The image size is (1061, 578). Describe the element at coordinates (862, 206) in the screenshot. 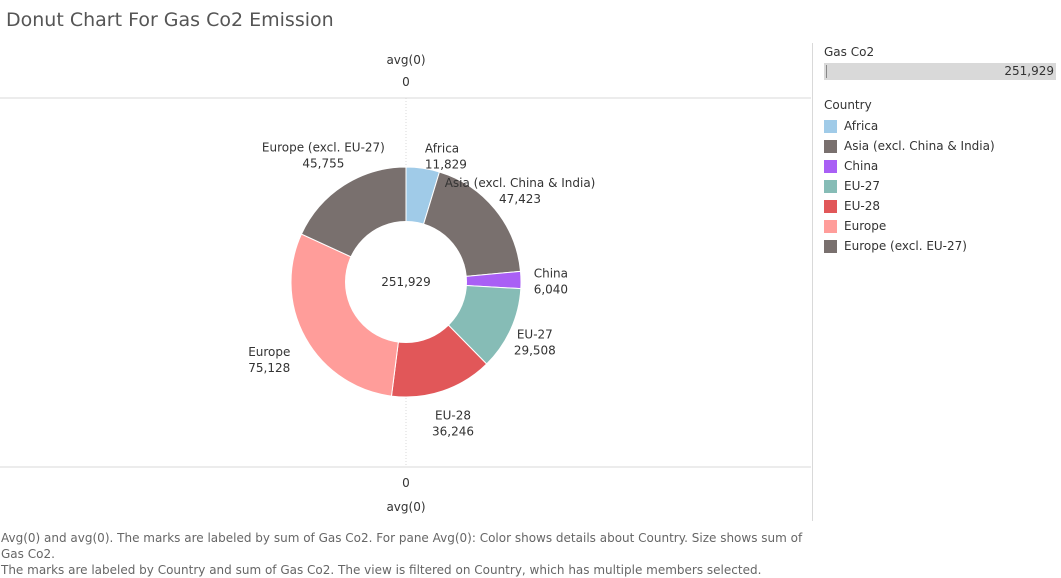

I see `legend-label: EU-28` at that location.